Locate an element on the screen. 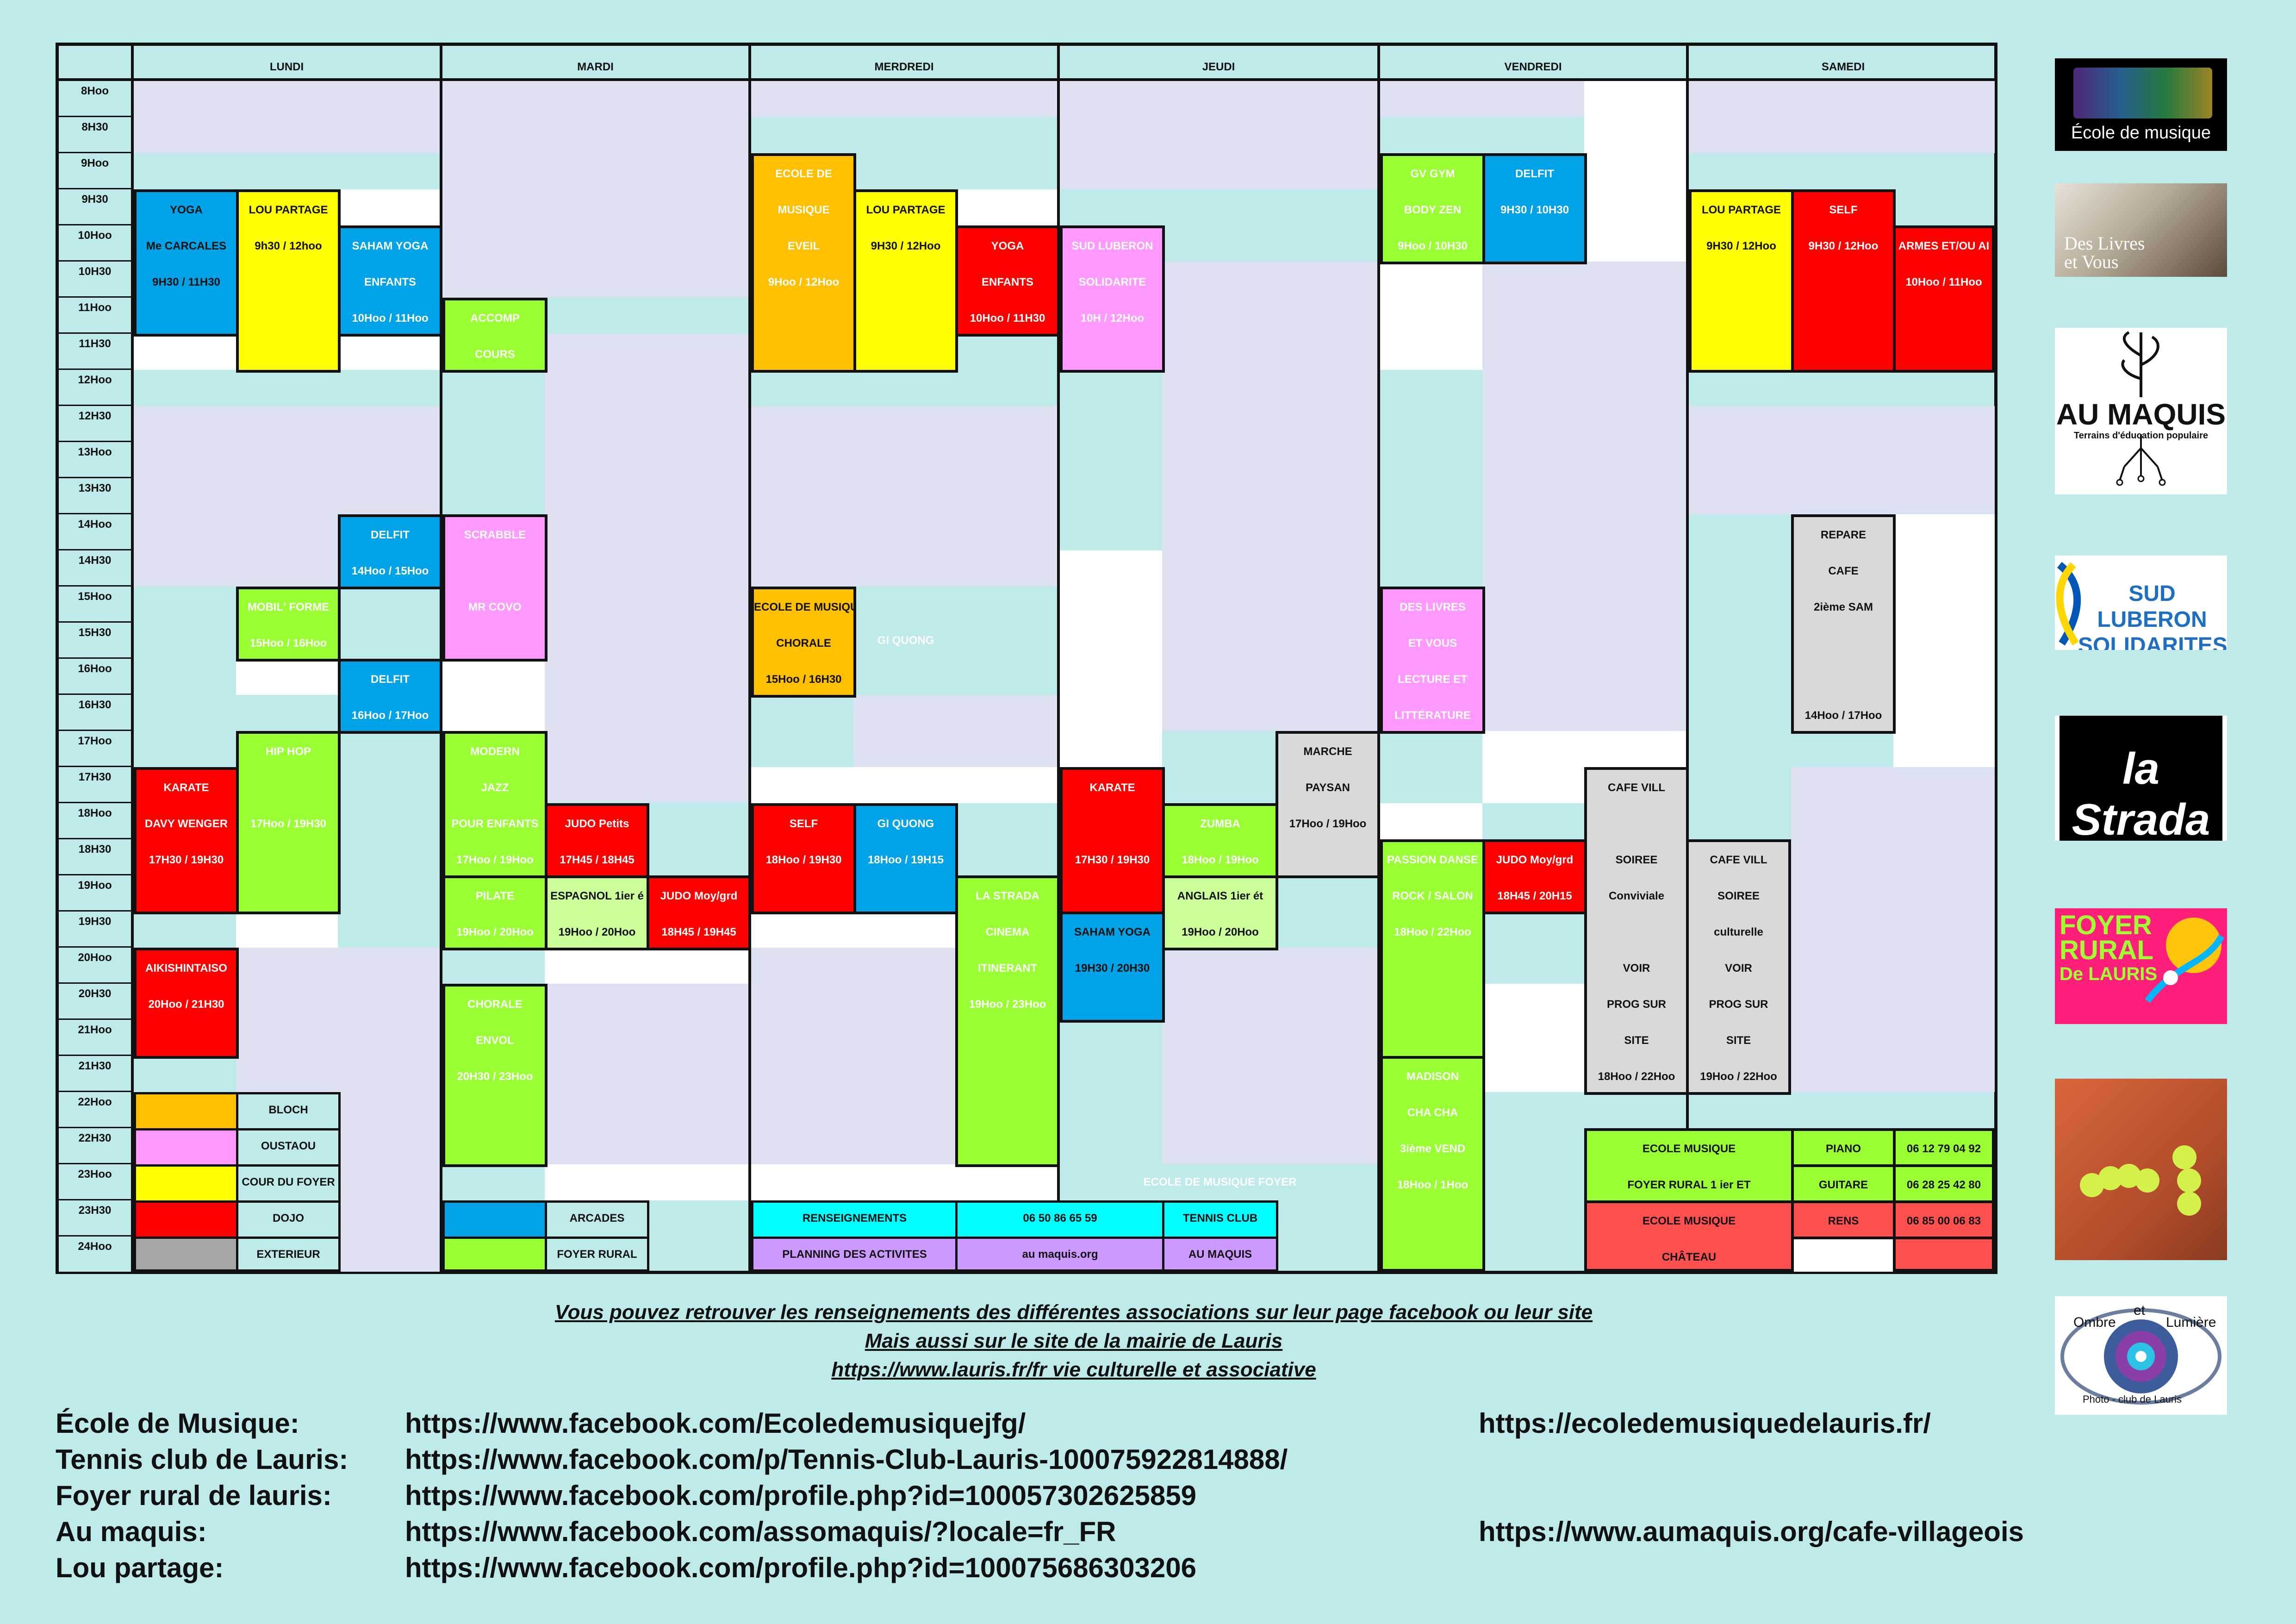  event-yoga-lundi: YOGA Me CARCALES 9H30 / 11H30 is located at coordinates (186, 263).